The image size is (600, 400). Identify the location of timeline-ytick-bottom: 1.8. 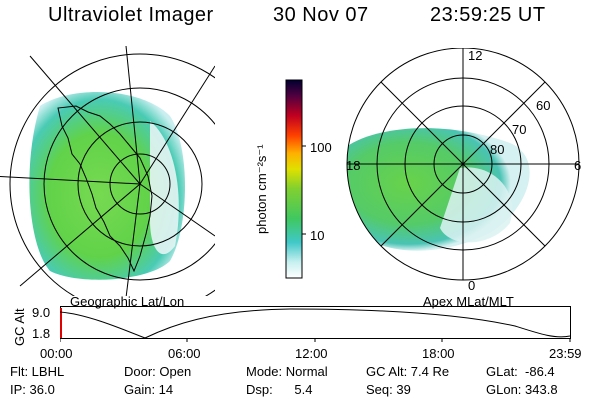
(41, 333).